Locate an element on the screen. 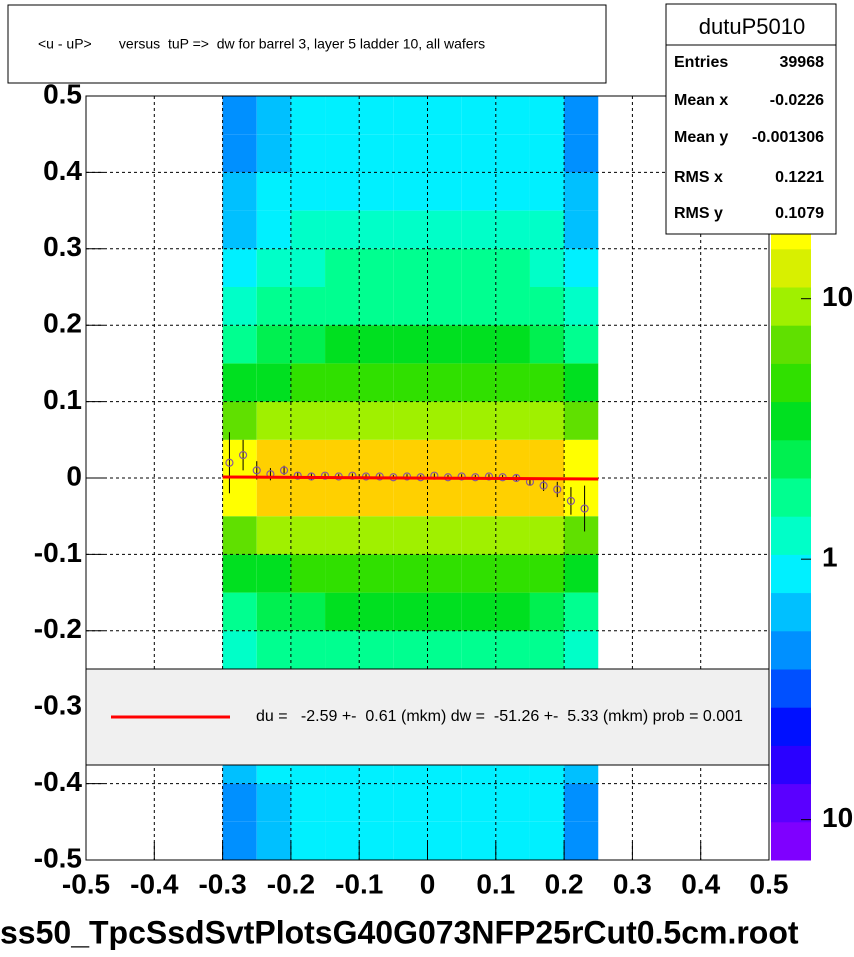 The width and height of the screenshot is (854, 957). title-box is located at coordinates (307, 44).